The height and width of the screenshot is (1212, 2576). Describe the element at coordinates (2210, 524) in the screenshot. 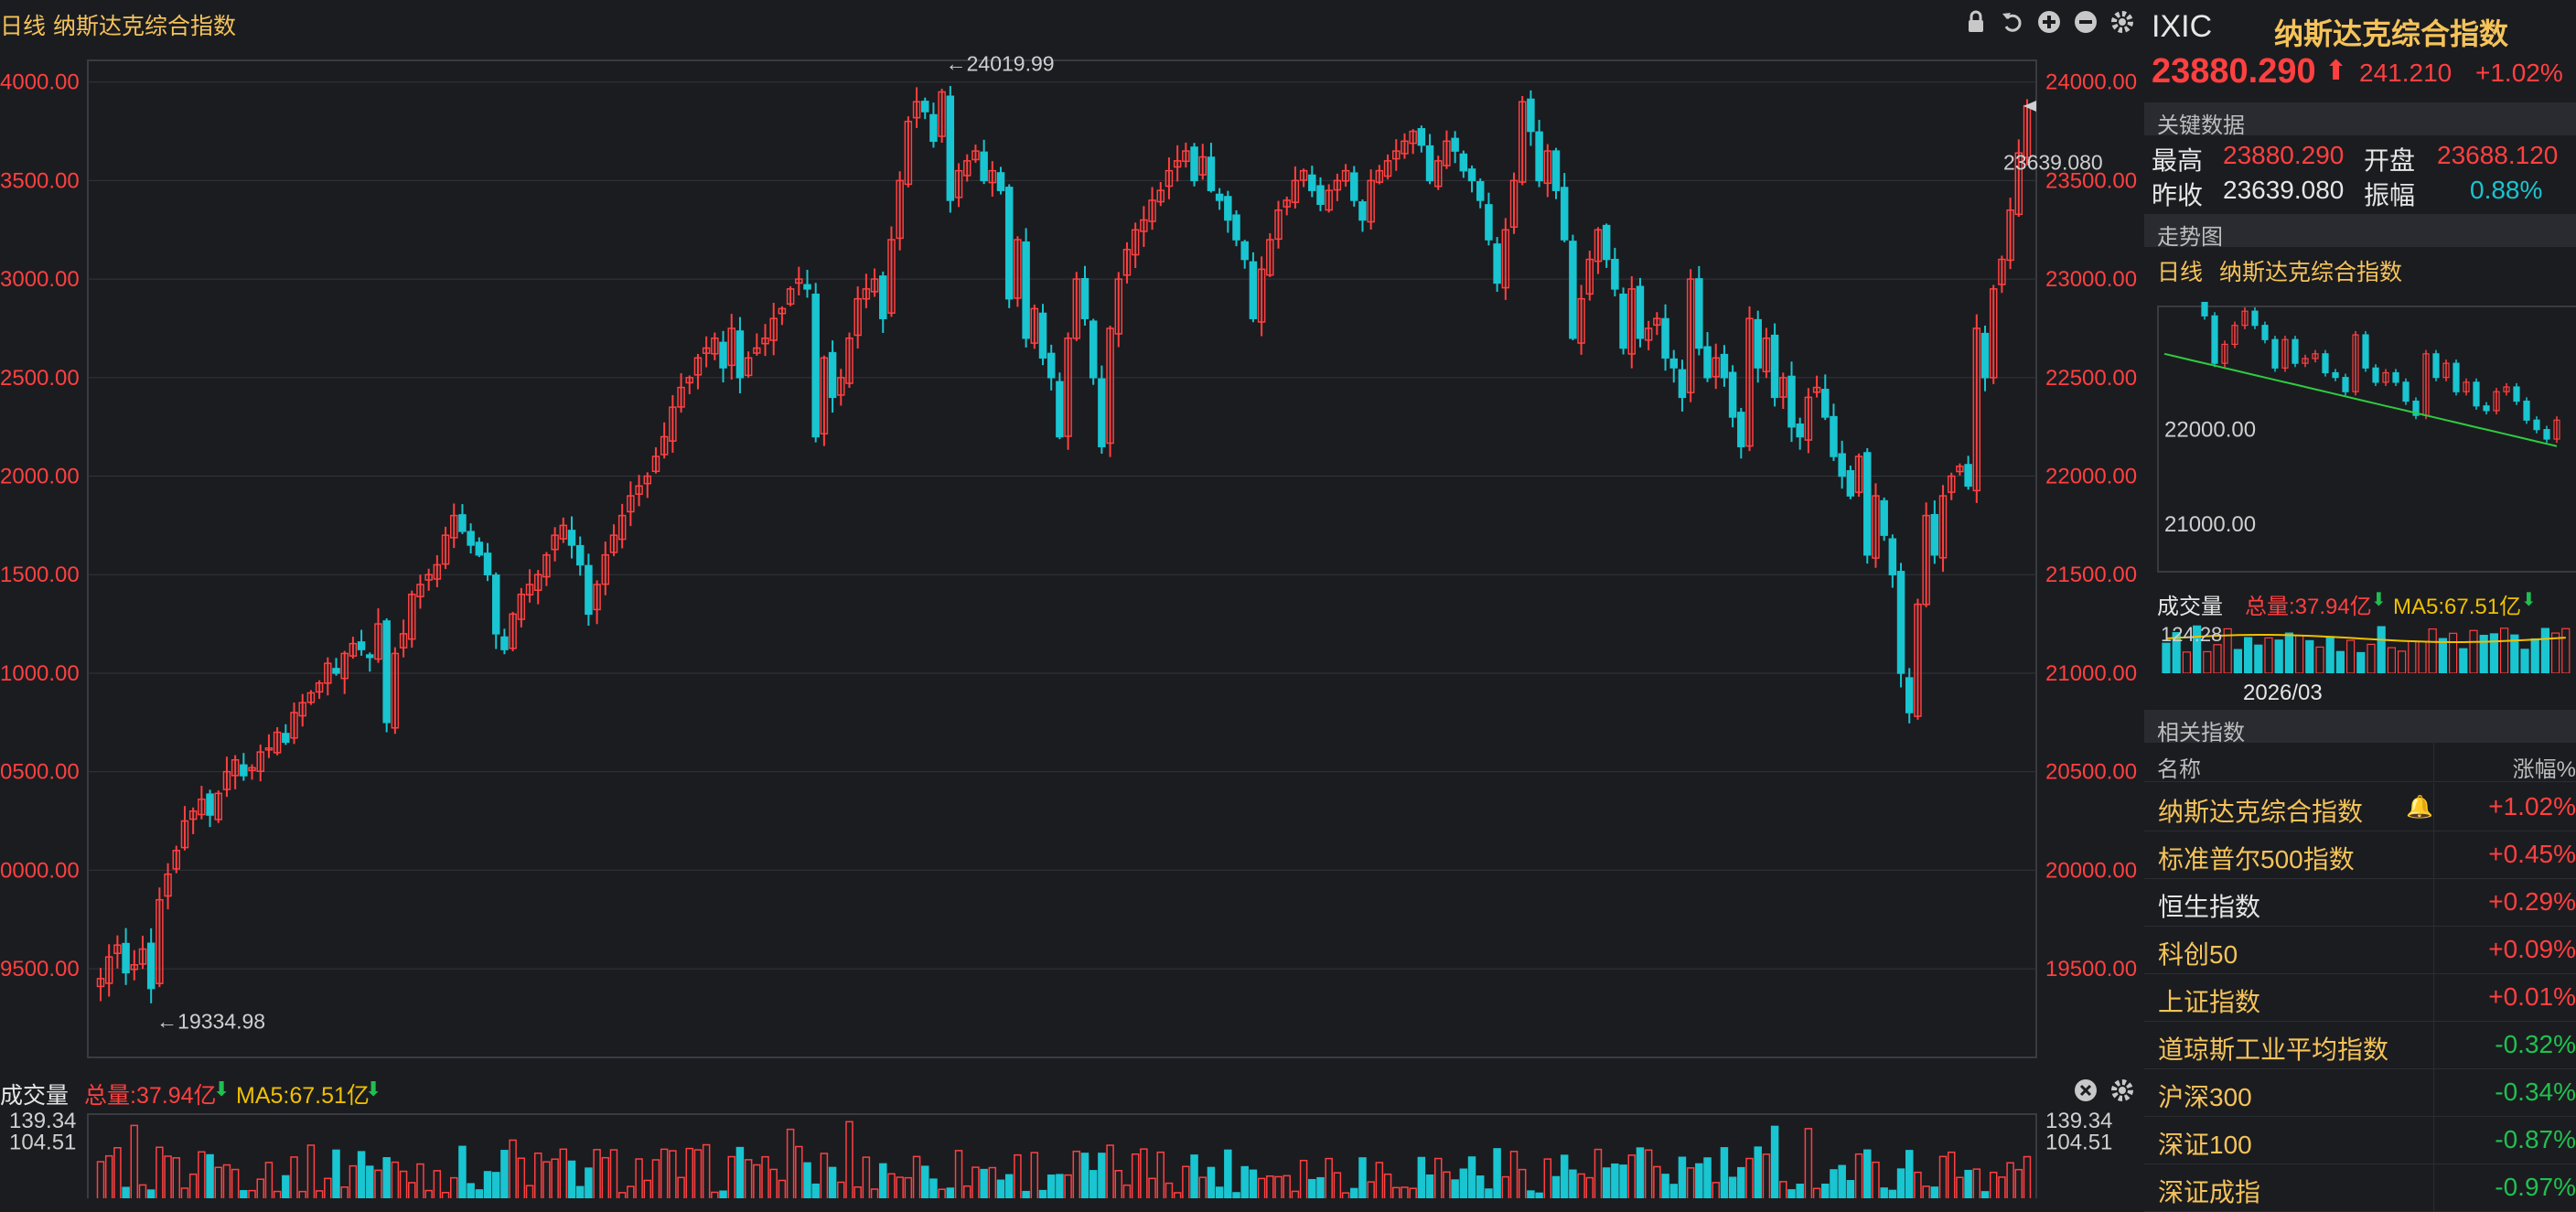

I see `mini-tick-label: 21000.00` at that location.